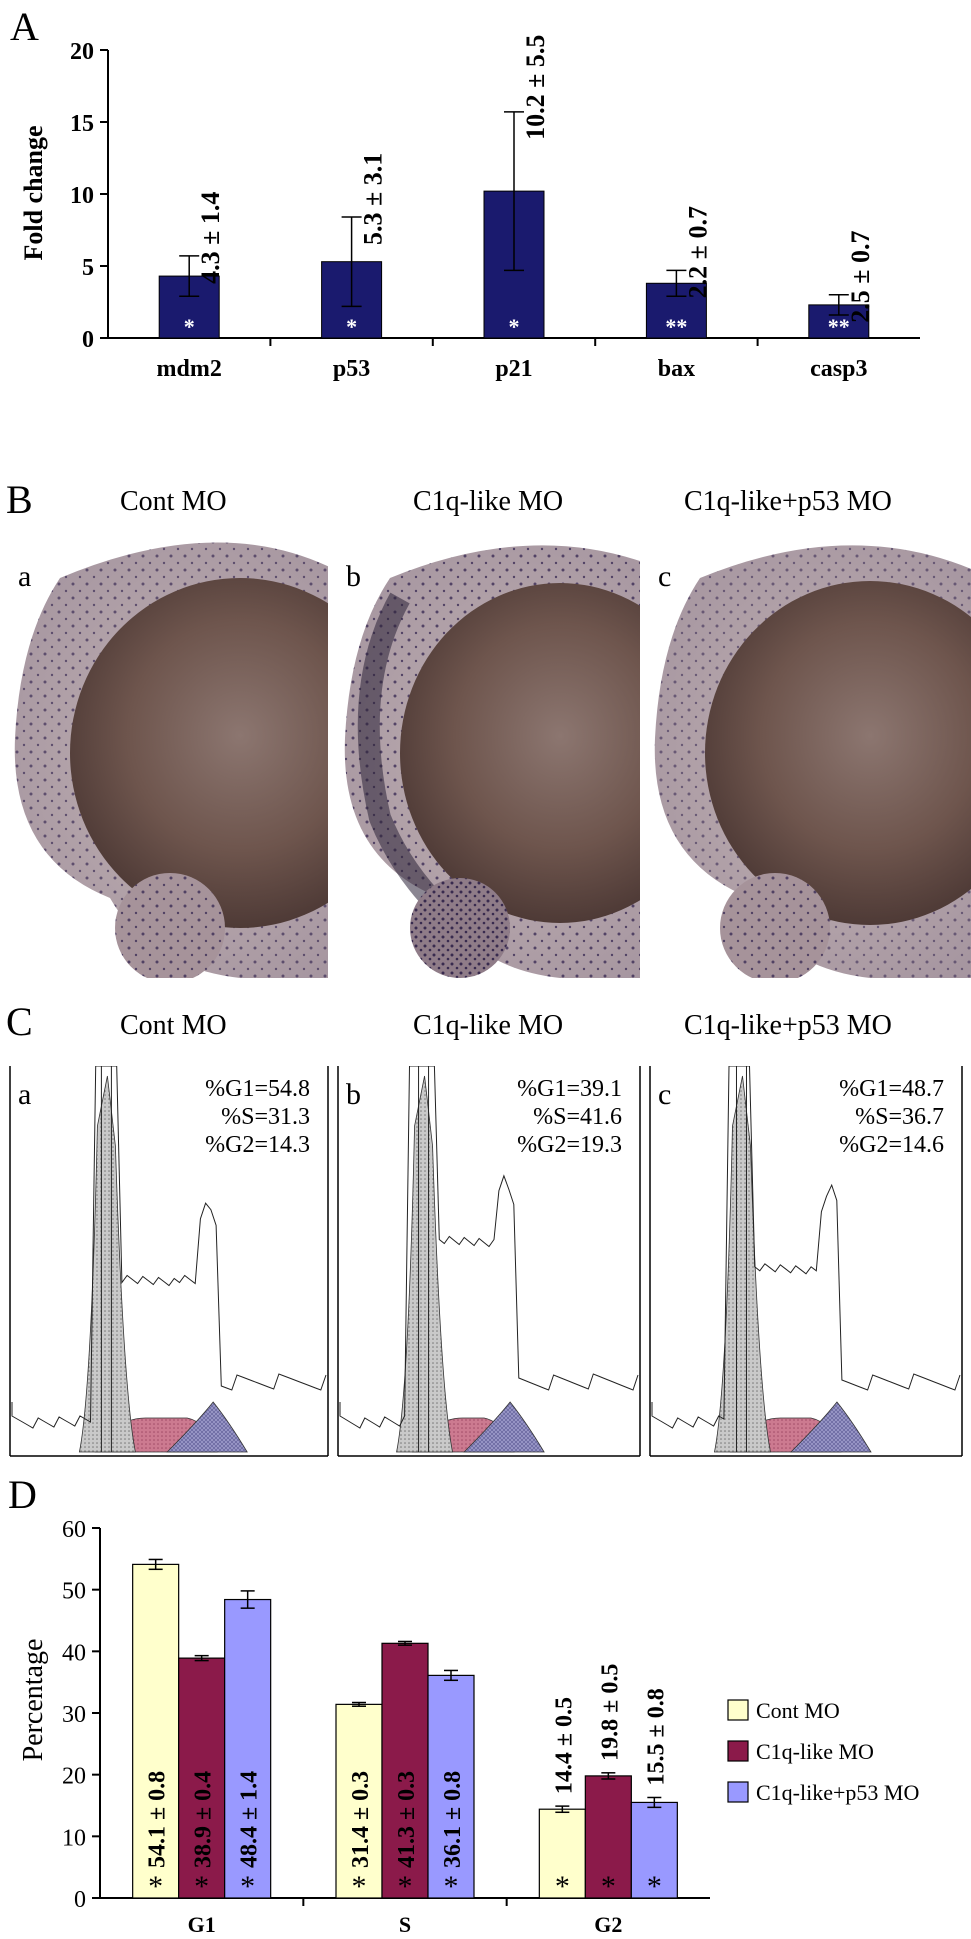 The height and width of the screenshot is (1939, 971). Describe the element at coordinates (74, 1530) in the screenshot. I see `panel-d-y-tick-label: 60` at that location.